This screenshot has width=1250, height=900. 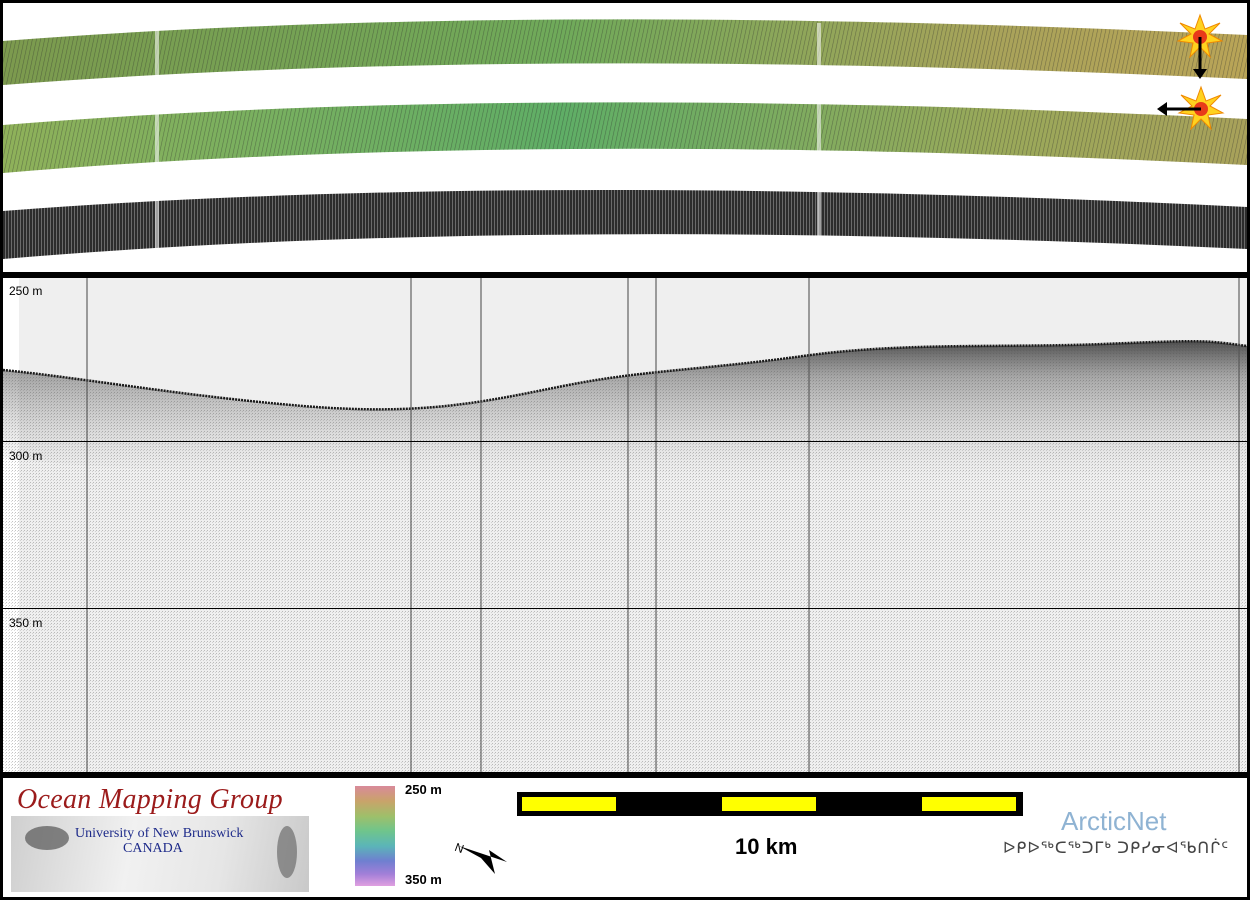 I want to click on arrow-left-icon, so click(x=1179, y=109).